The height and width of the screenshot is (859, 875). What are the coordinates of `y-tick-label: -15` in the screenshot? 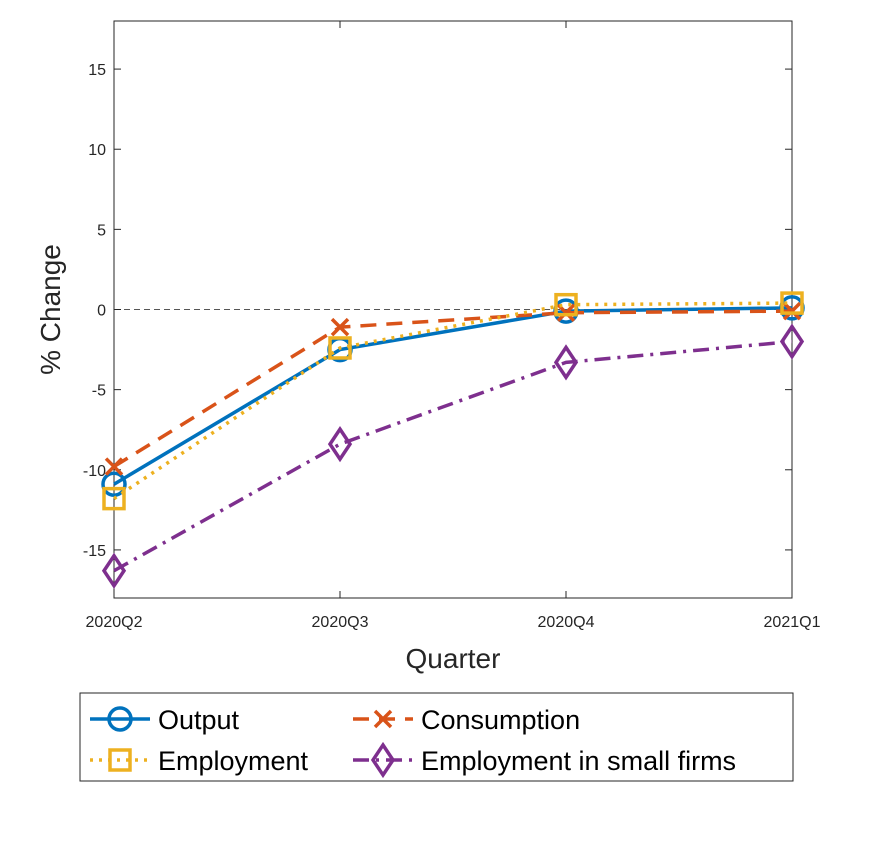 It's located at (94, 551).